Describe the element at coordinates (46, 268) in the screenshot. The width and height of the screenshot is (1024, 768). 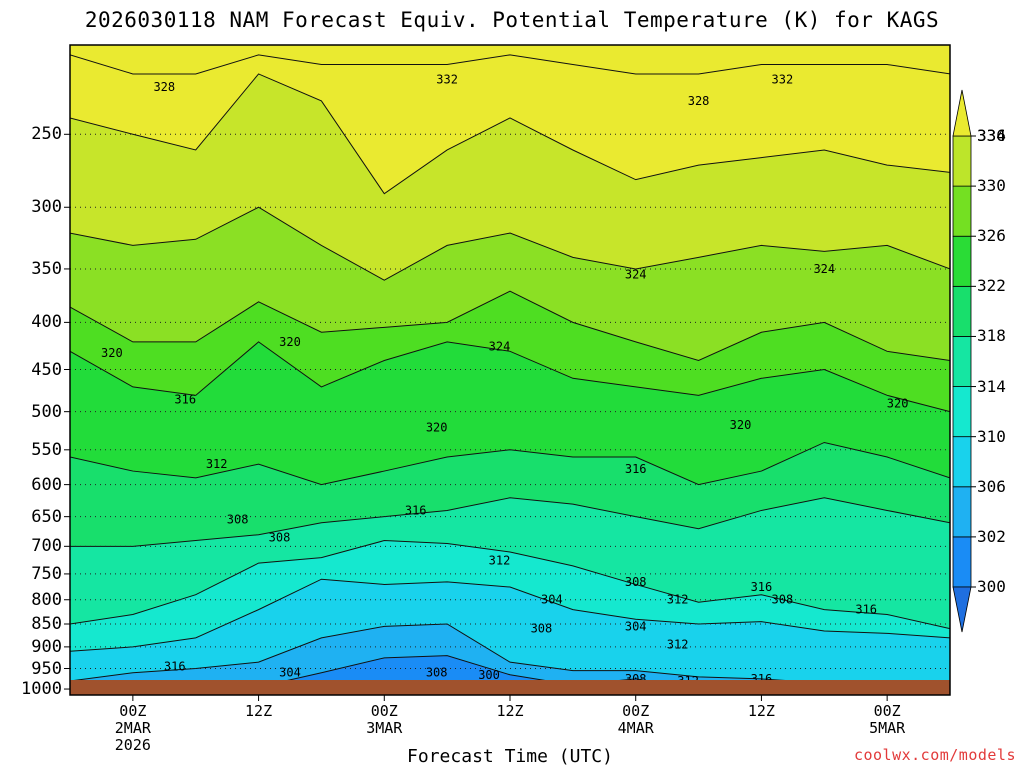
I see `y-tick-label: 350` at that location.